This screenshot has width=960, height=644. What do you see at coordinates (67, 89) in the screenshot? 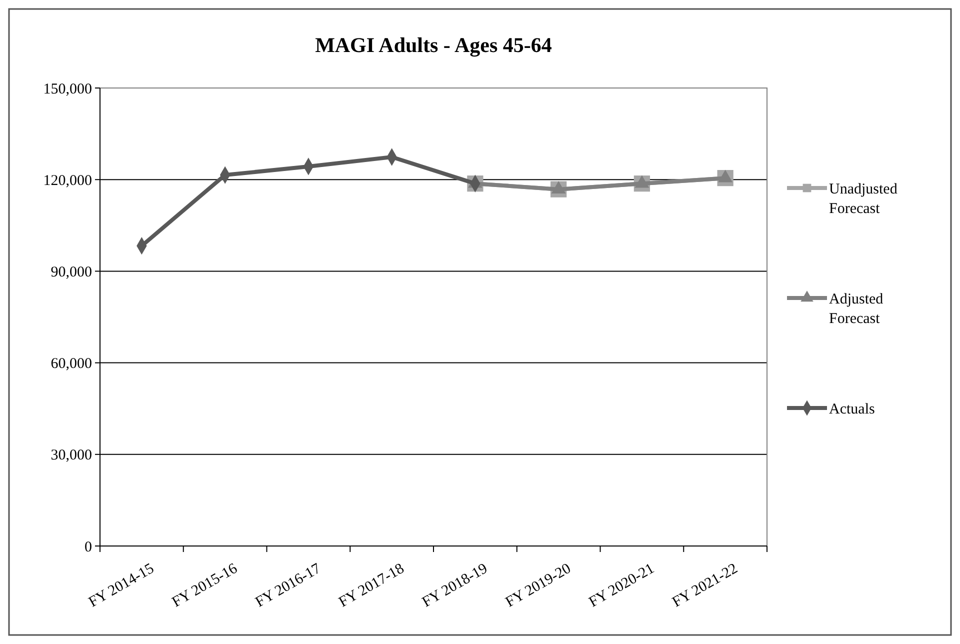
I see `y-tick-label: 150,000` at bounding box center [67, 89].